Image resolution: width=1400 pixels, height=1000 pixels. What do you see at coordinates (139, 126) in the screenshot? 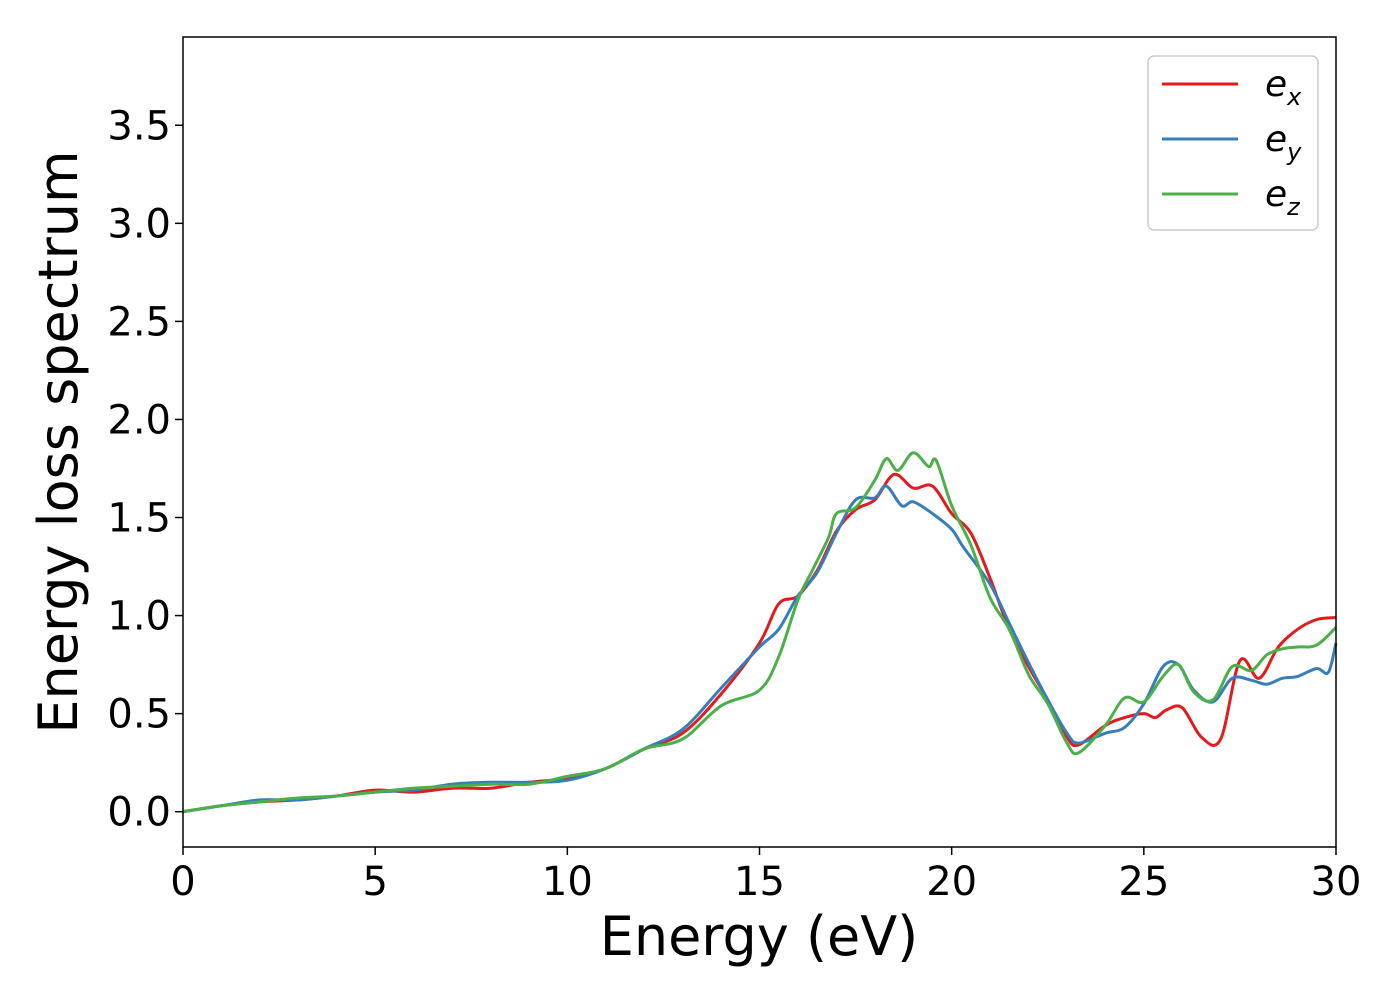
I see `y-tick-label: 3.5` at bounding box center [139, 126].